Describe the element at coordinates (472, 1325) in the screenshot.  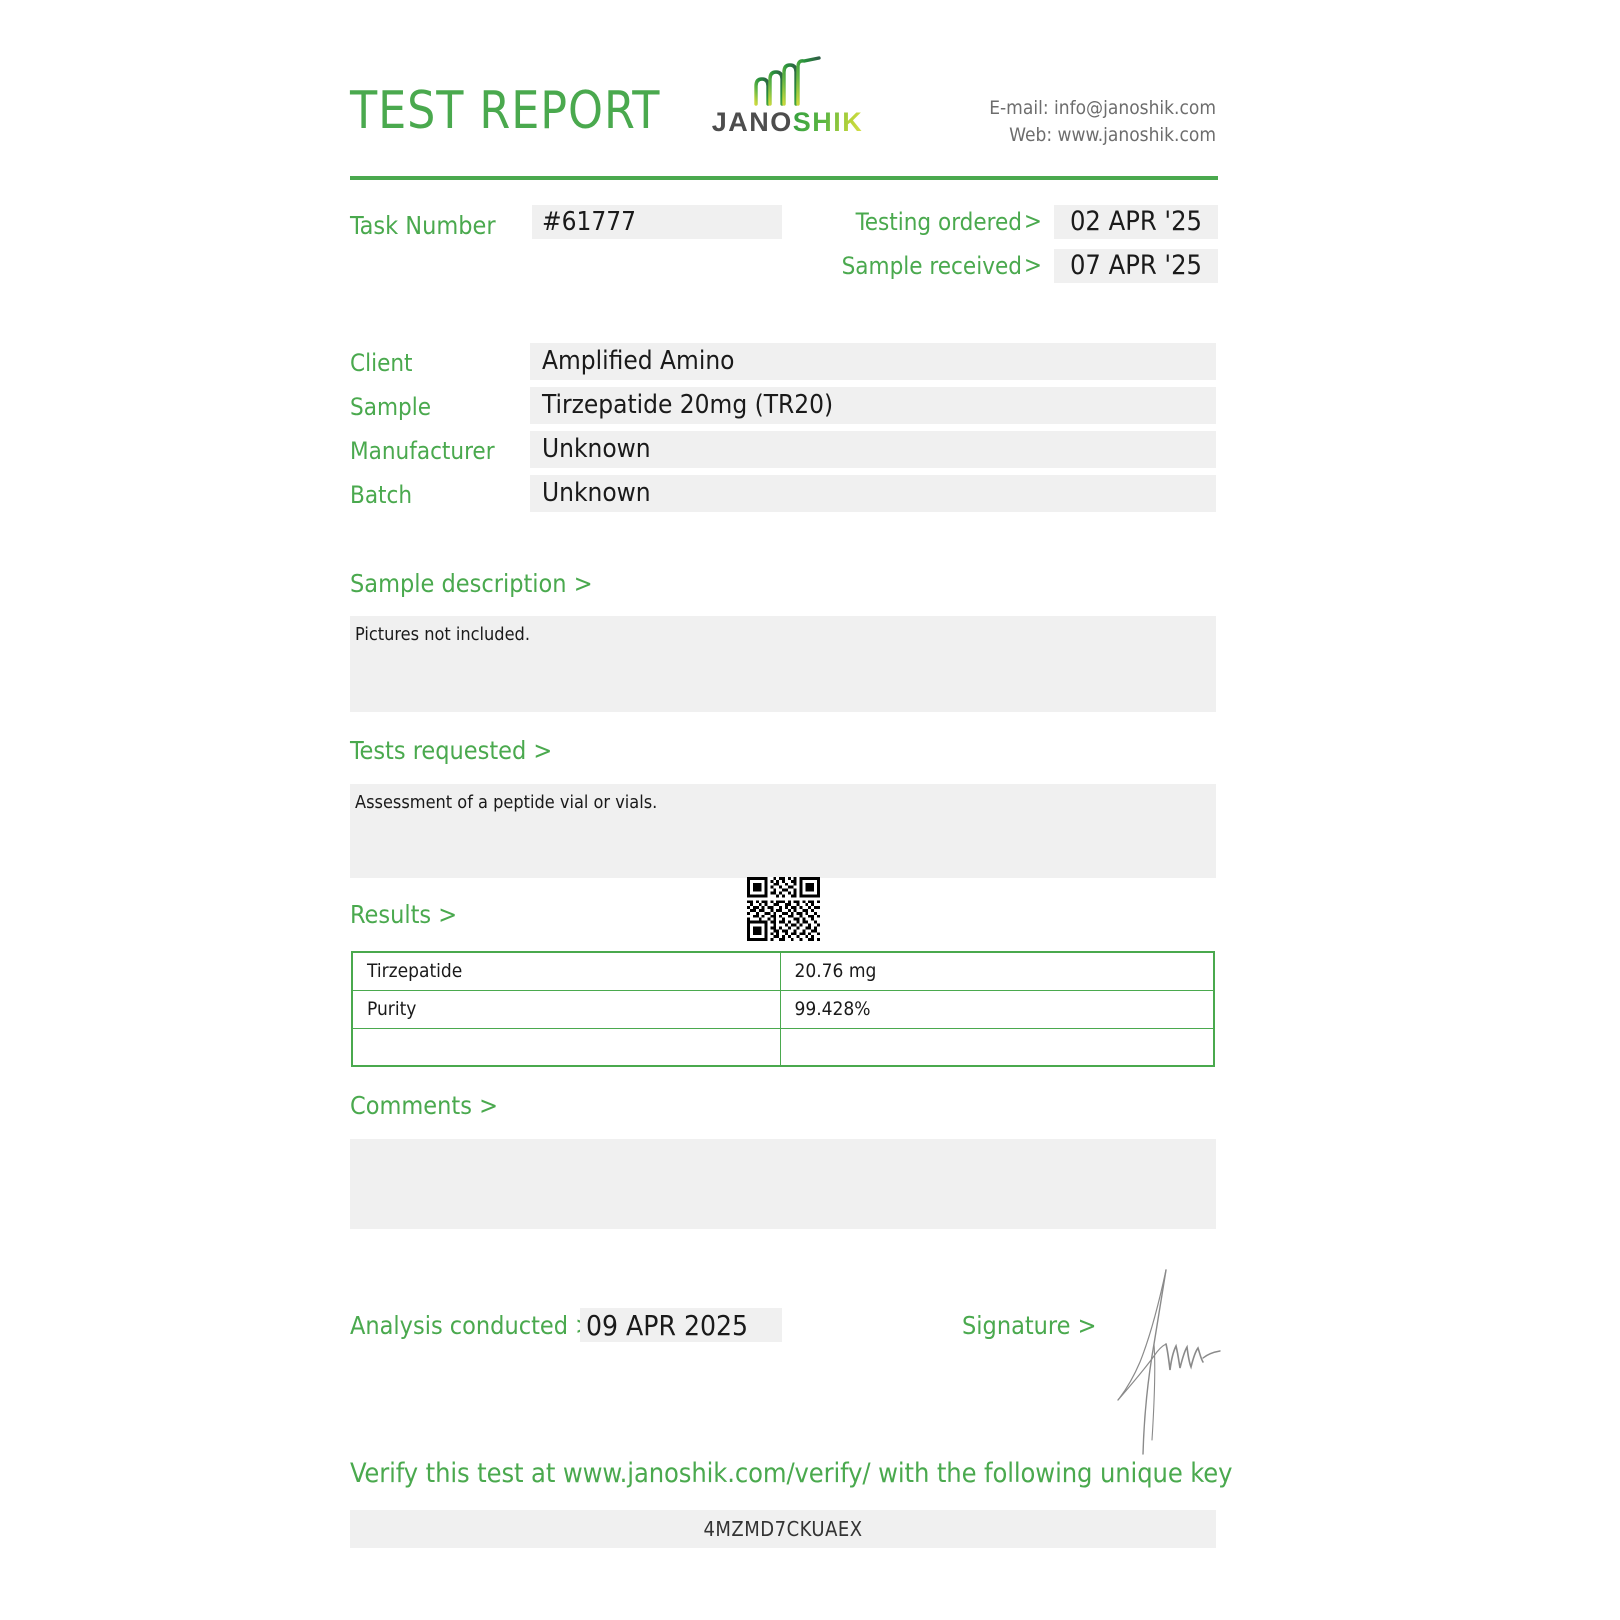
I see `analysis-conducted-label: Analysis conducted >` at that location.